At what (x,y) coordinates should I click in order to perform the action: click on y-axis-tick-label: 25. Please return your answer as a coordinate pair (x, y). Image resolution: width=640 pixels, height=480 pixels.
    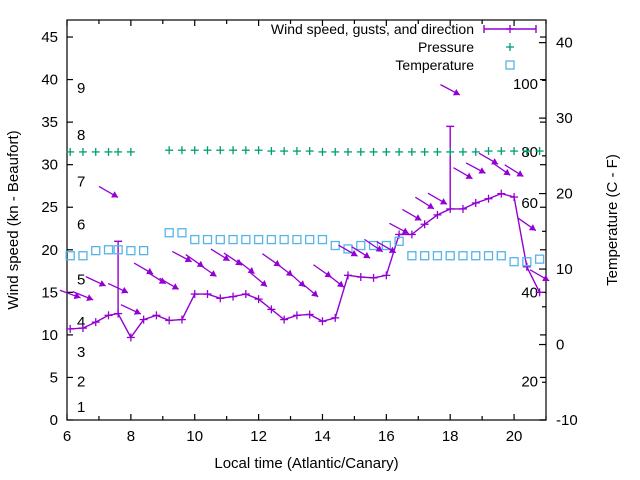
    Looking at the image, I should click on (49, 207).